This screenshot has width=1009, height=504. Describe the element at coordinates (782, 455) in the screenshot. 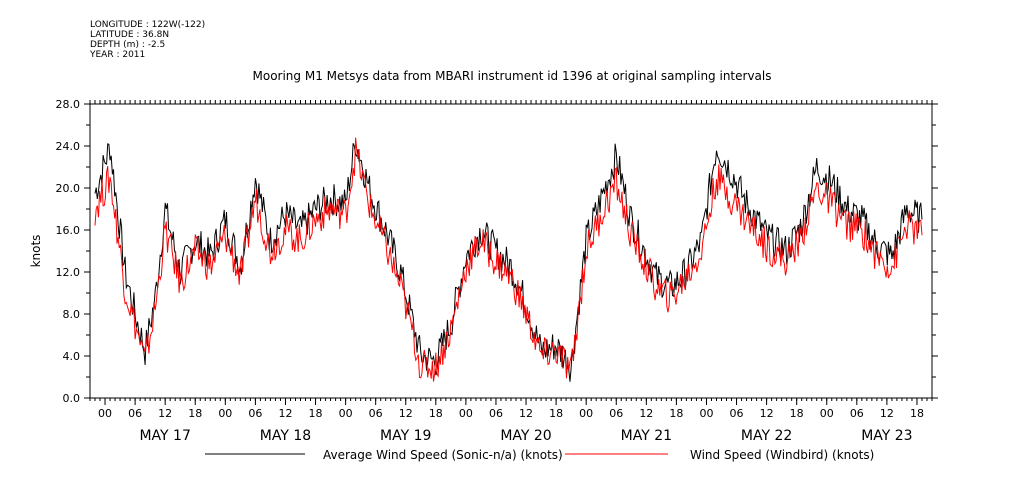

I see `legend-label: Wind Speed (Windbird) (knots)` at that location.